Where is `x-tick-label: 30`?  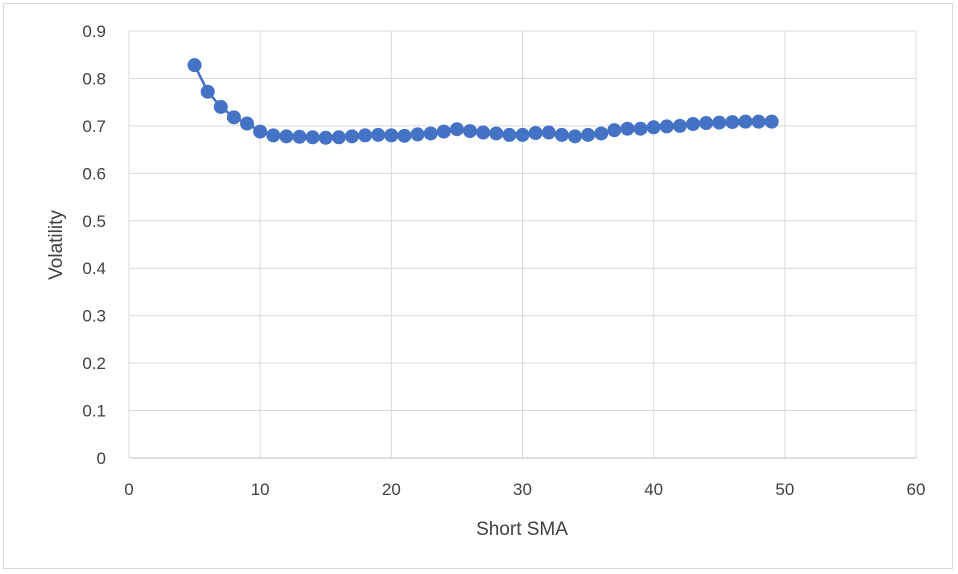 x-tick-label: 30 is located at coordinates (522, 489).